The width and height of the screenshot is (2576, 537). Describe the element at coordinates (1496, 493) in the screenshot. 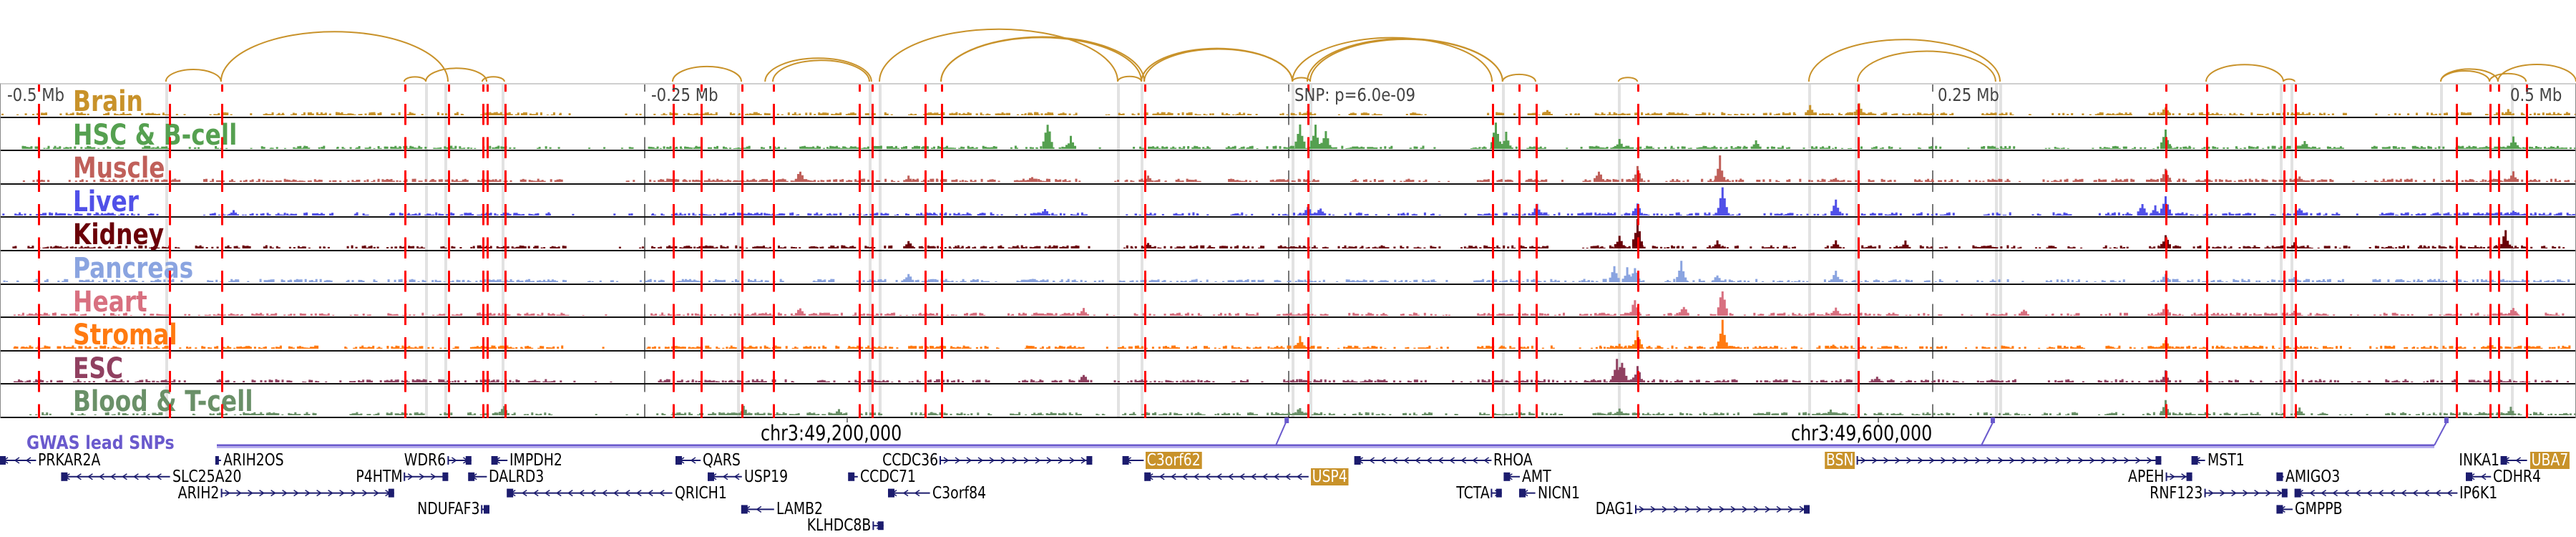

I see `gene-tcta` at that location.